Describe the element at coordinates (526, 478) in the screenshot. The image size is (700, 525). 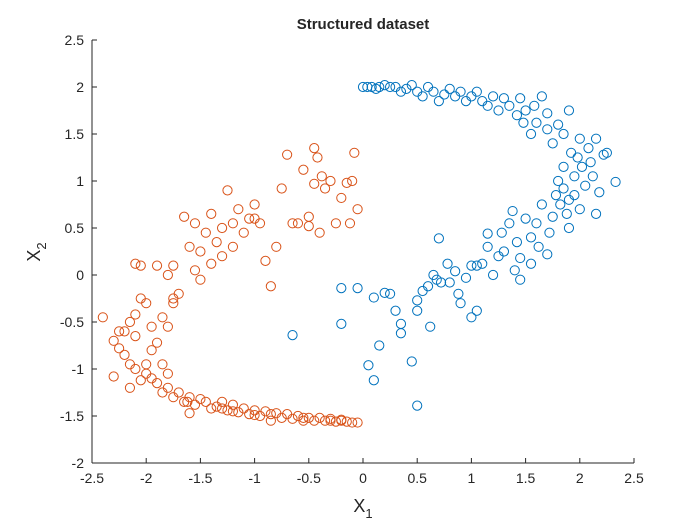
I see `x-tick-label: 1.5` at that location.